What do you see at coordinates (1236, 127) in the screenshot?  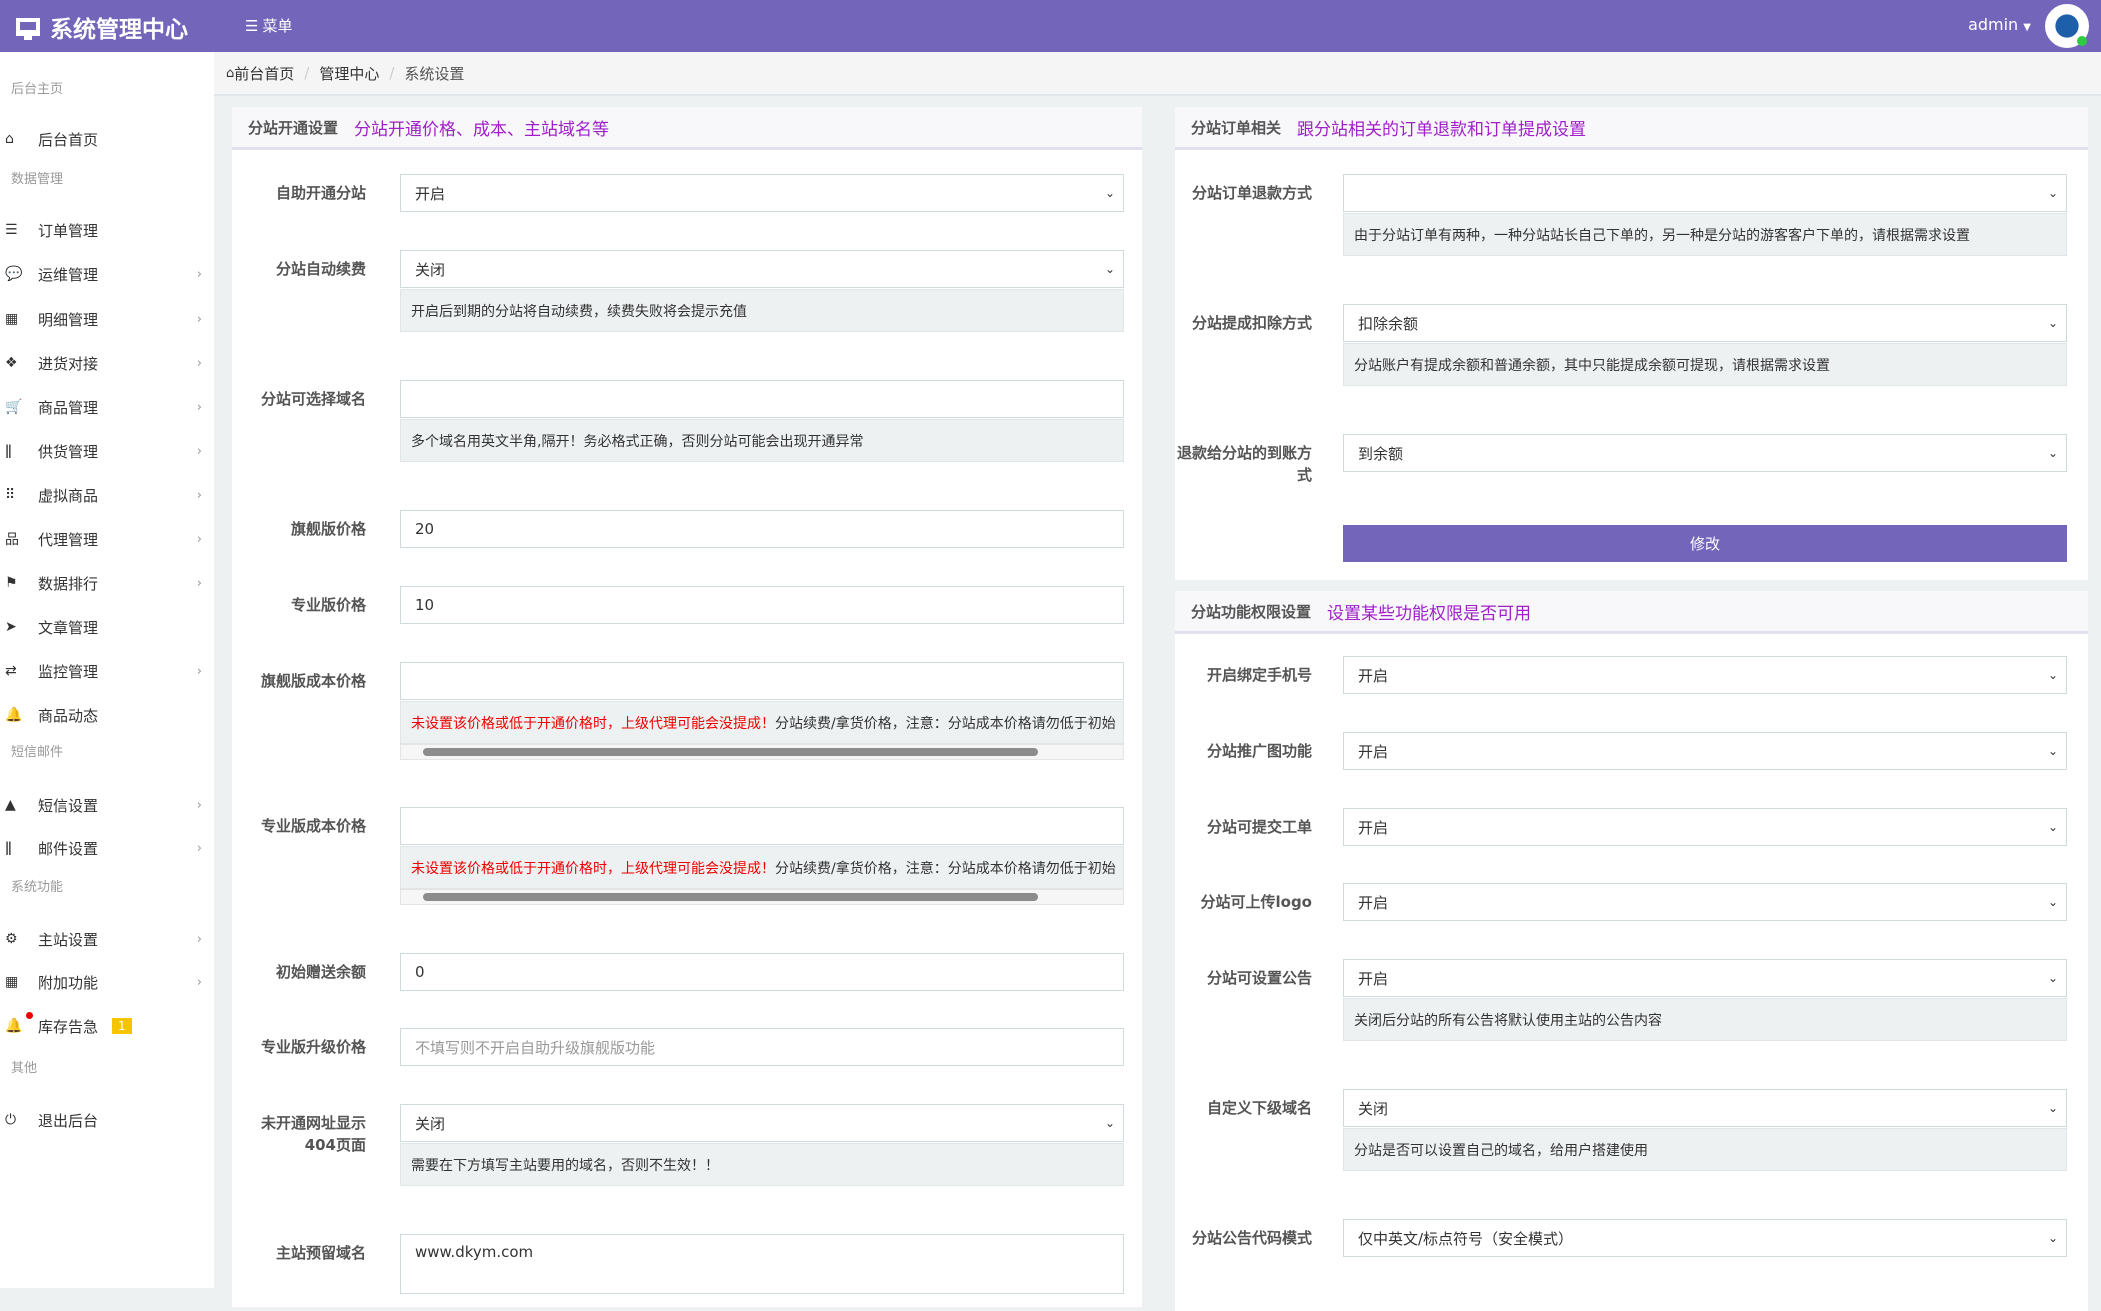 I see `panel-title: 分站订单相关` at bounding box center [1236, 127].